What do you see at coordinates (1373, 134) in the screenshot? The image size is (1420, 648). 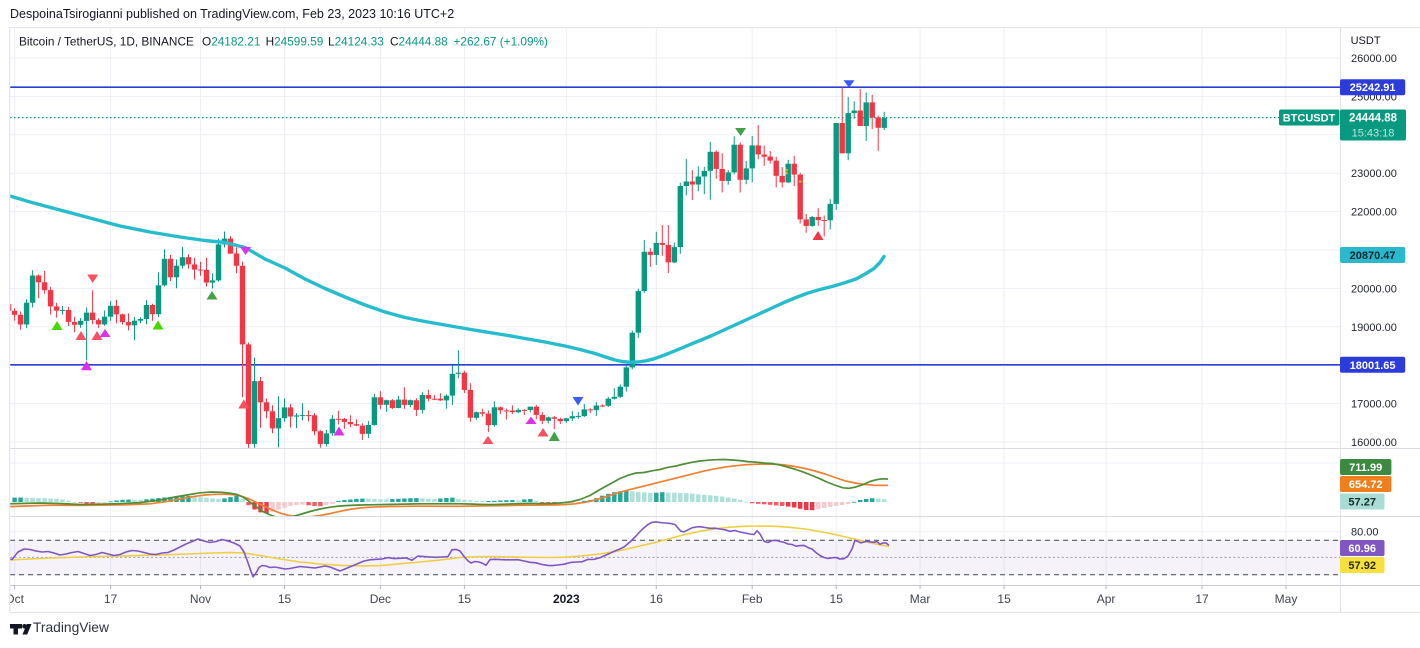 I see `svg-text: 15:43:18` at bounding box center [1373, 134].